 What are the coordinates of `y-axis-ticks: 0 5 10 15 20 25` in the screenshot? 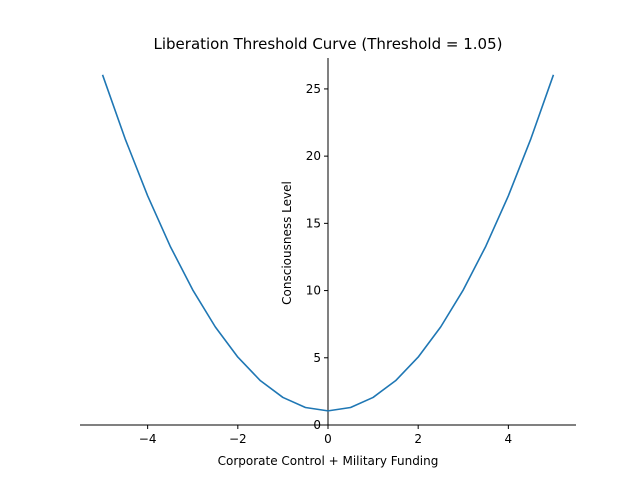 It's located at (317, 257).